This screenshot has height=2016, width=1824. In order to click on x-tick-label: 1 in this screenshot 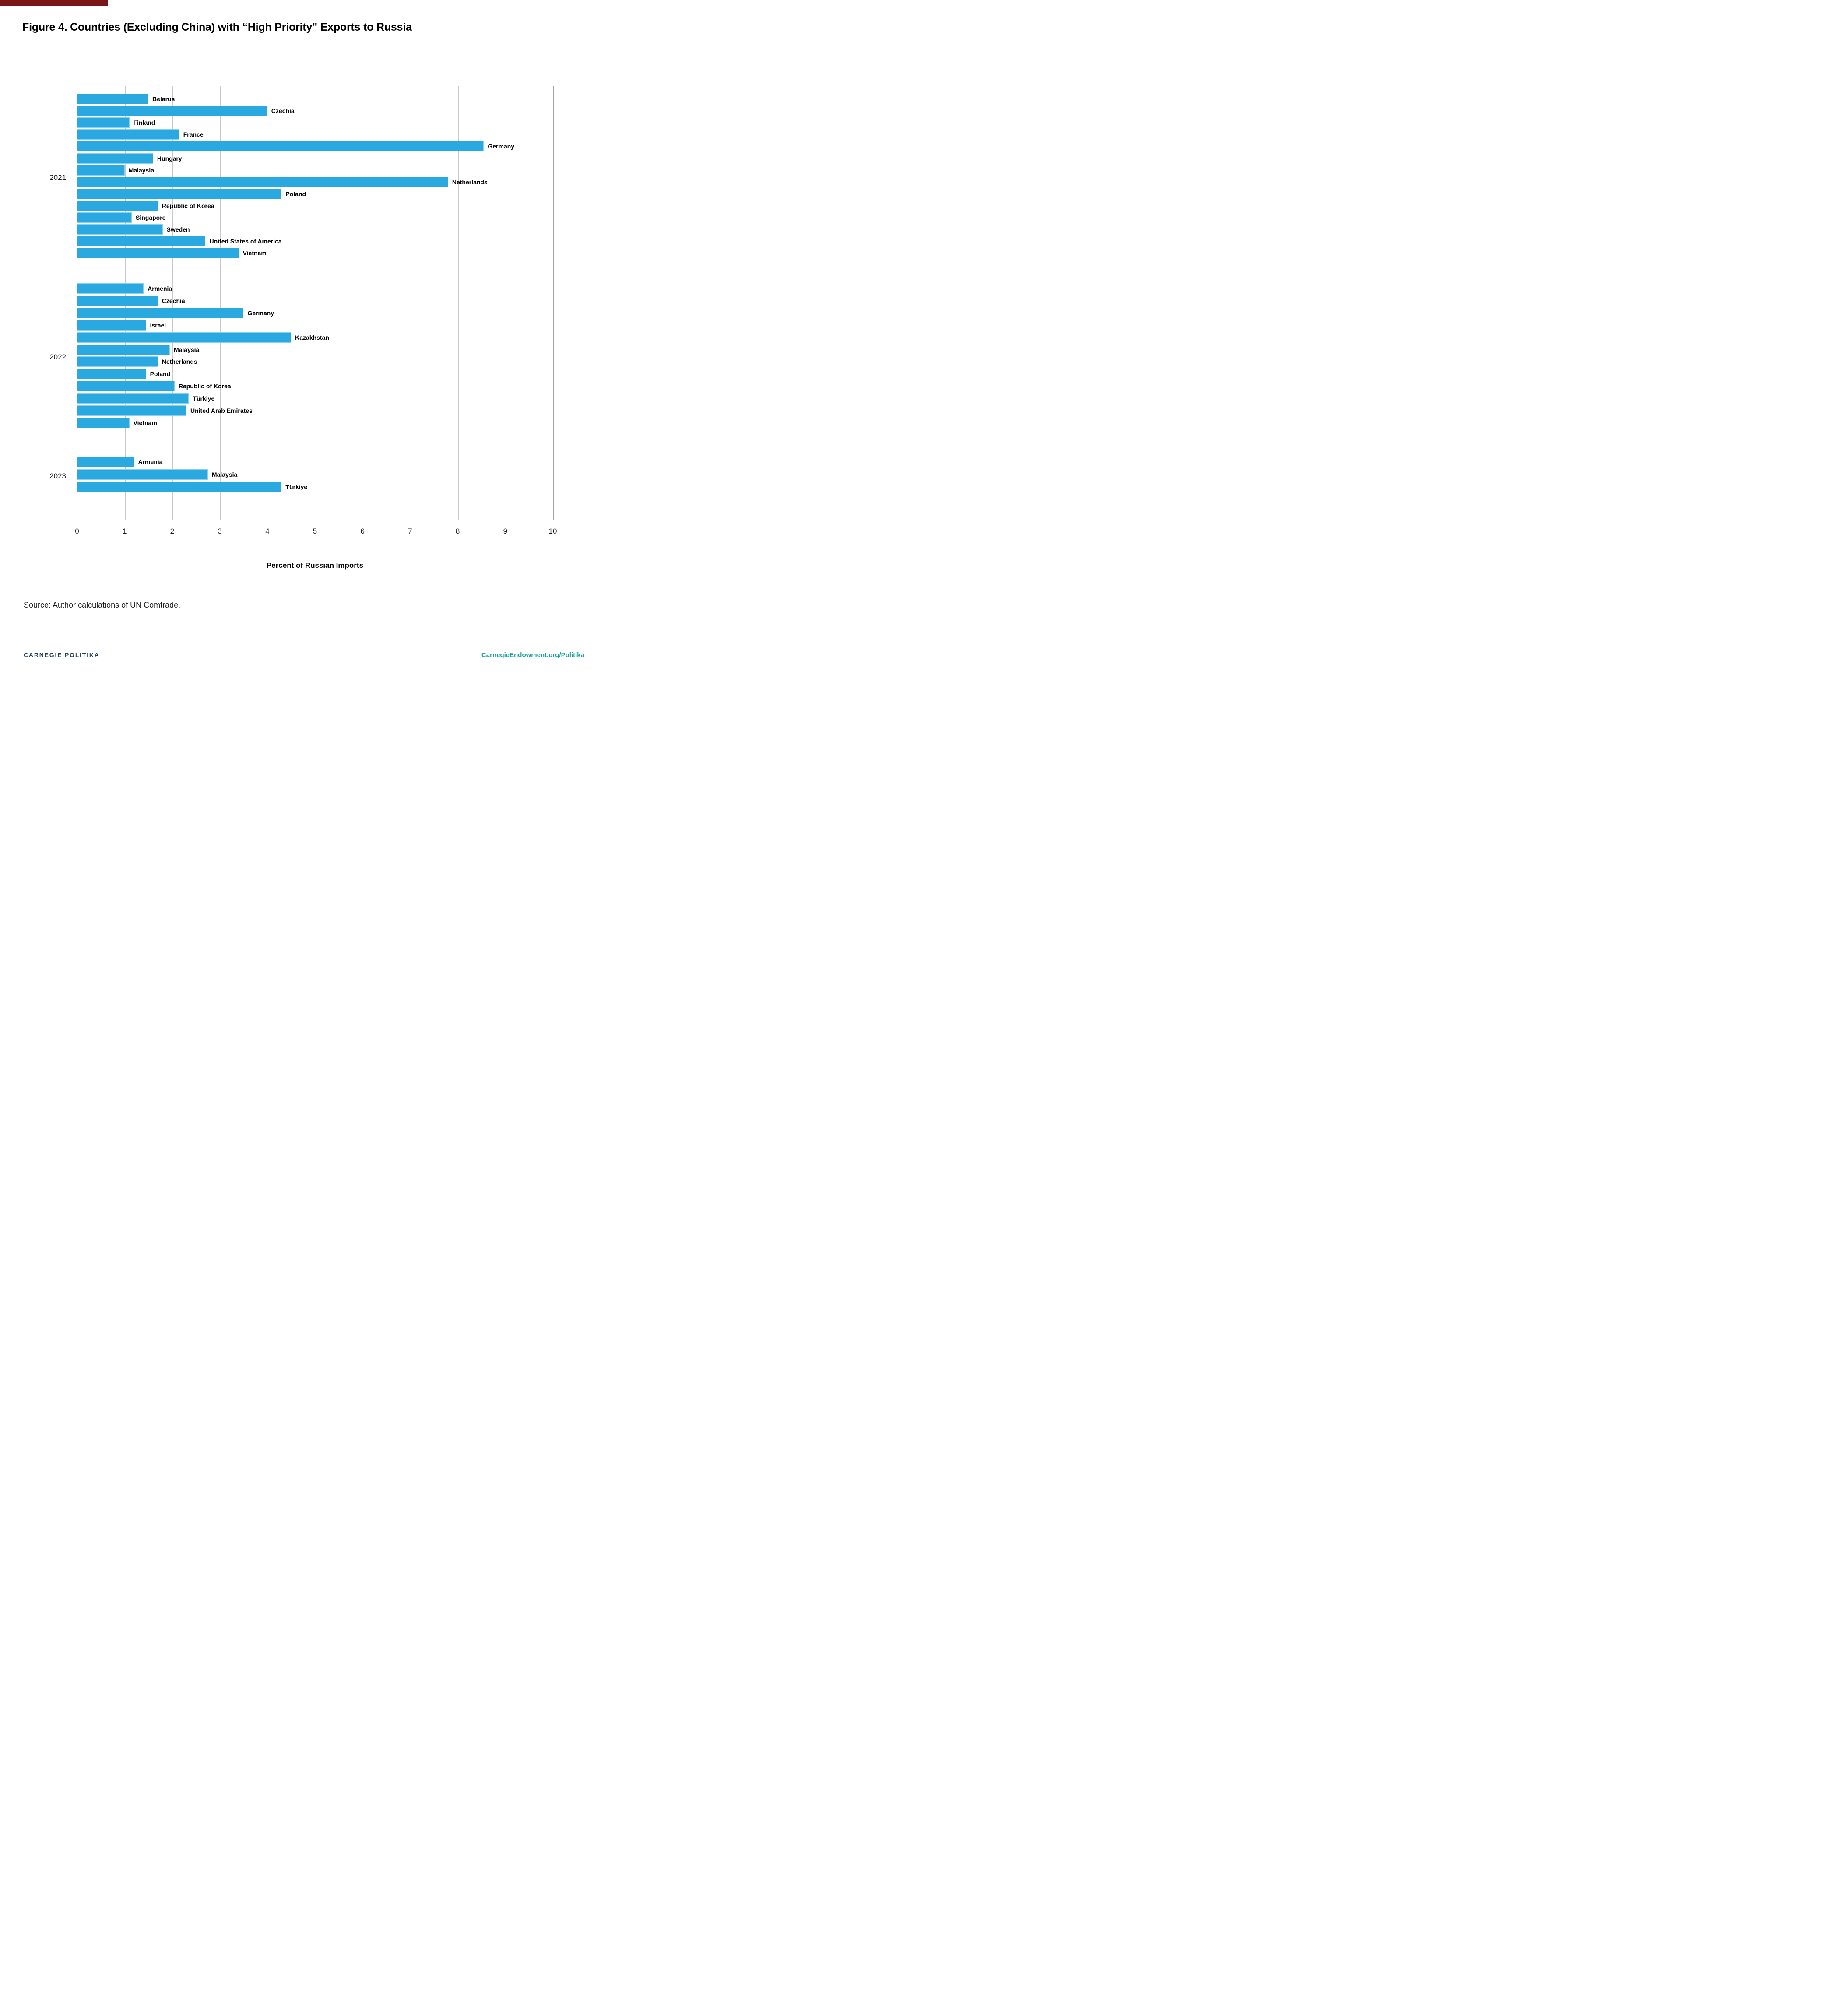, I will do `click(124, 531)`.